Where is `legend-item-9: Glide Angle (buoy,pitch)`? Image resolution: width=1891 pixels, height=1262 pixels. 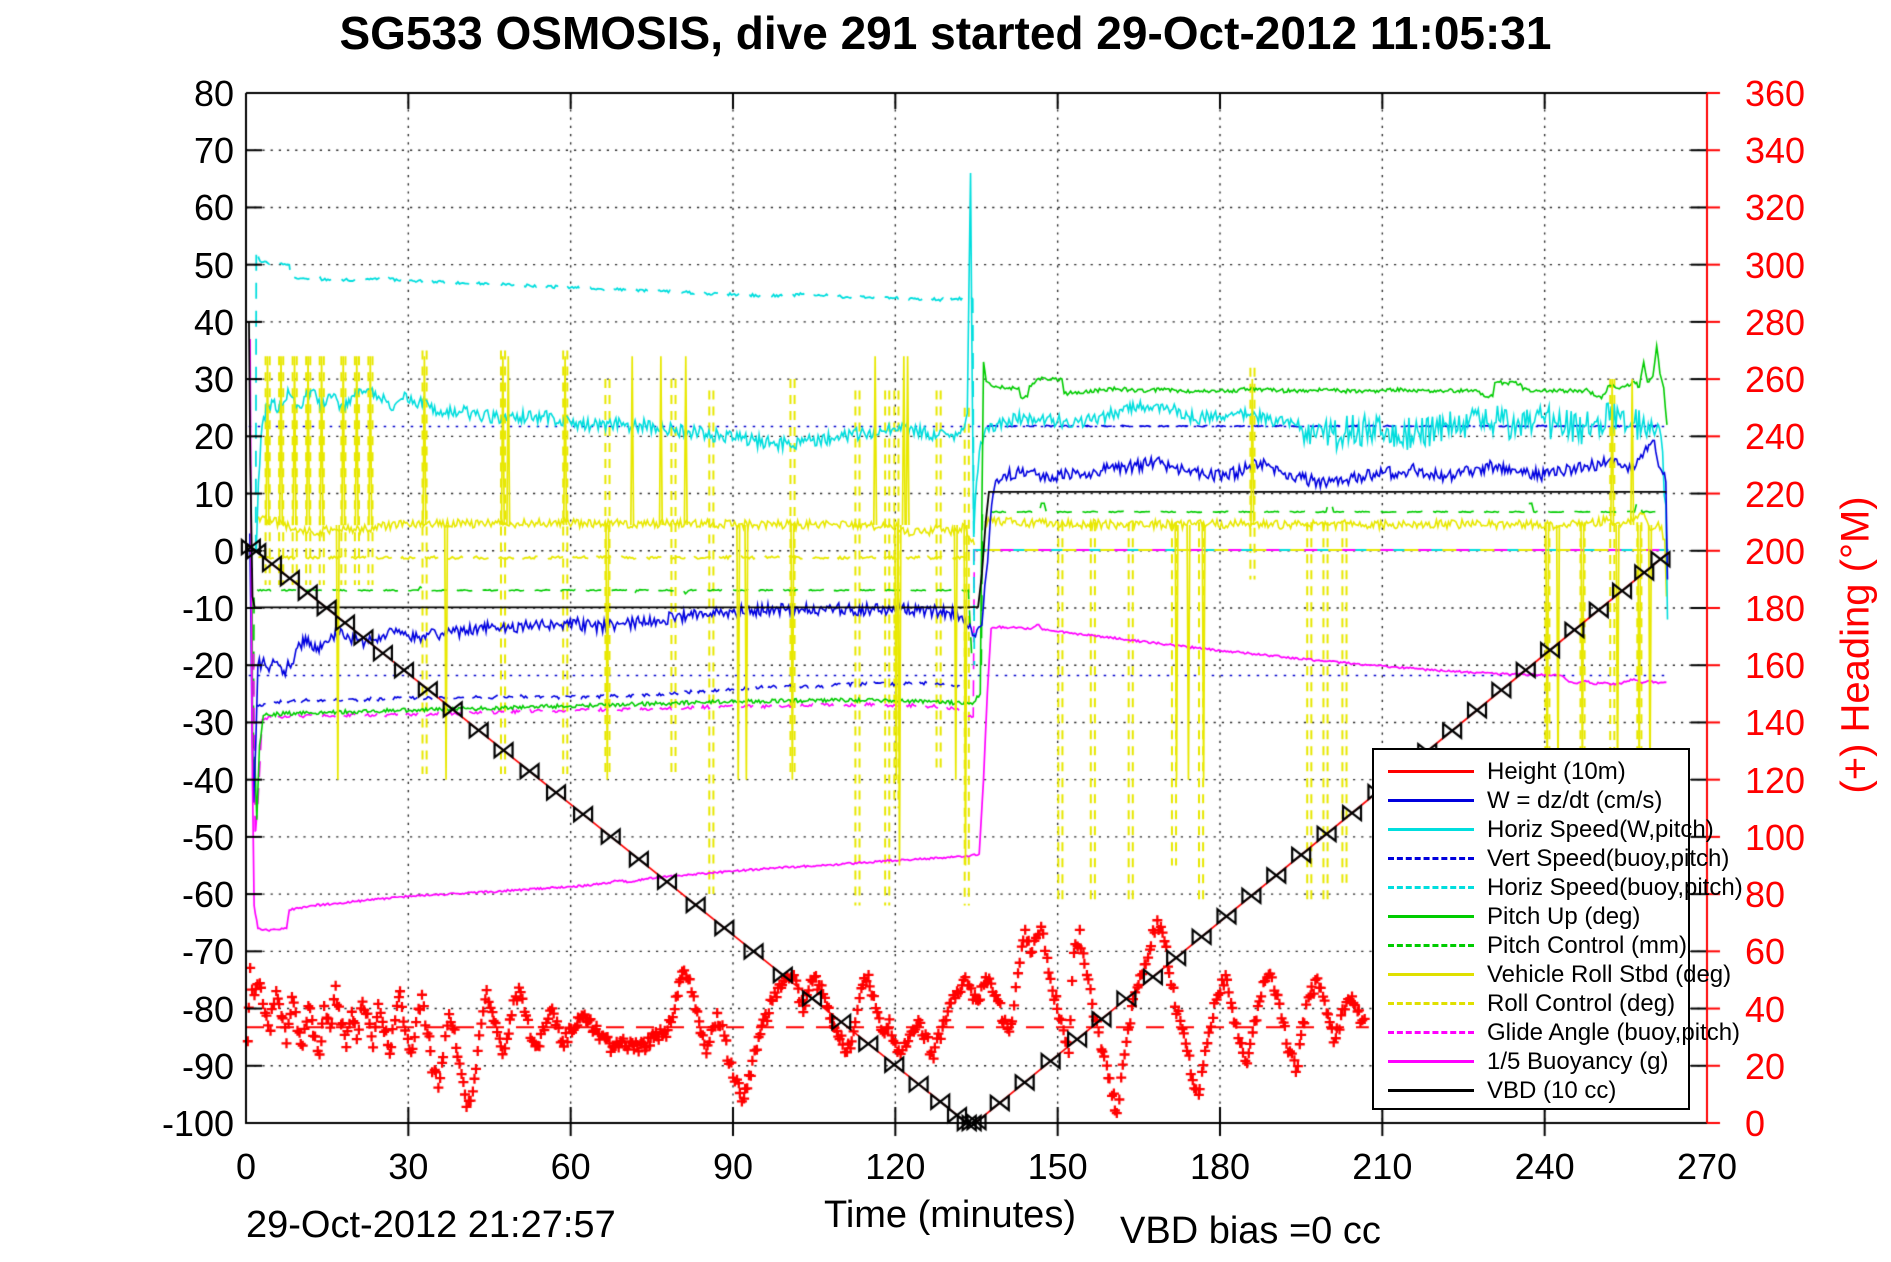
legend-item-9: Glide Angle (buoy,pitch) is located at coordinates (1557, 1032).